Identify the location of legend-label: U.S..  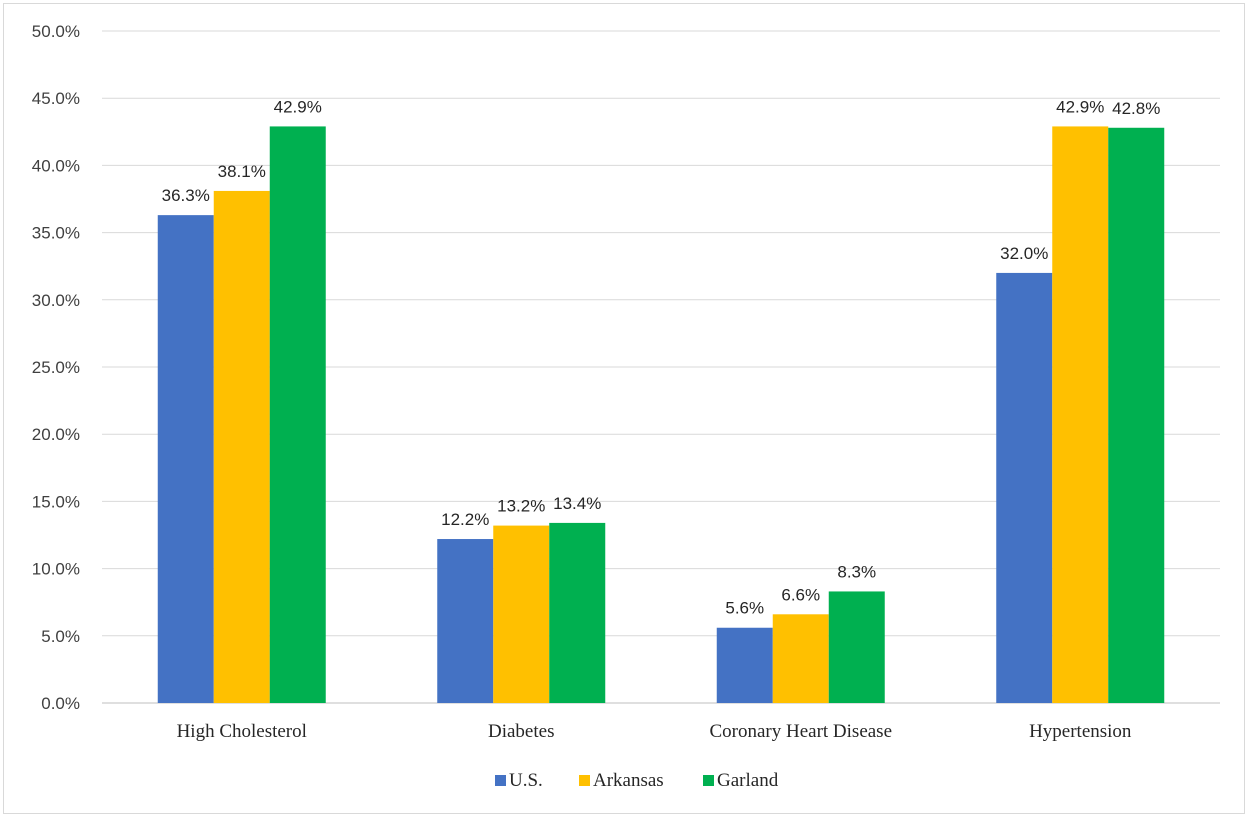
(526, 780).